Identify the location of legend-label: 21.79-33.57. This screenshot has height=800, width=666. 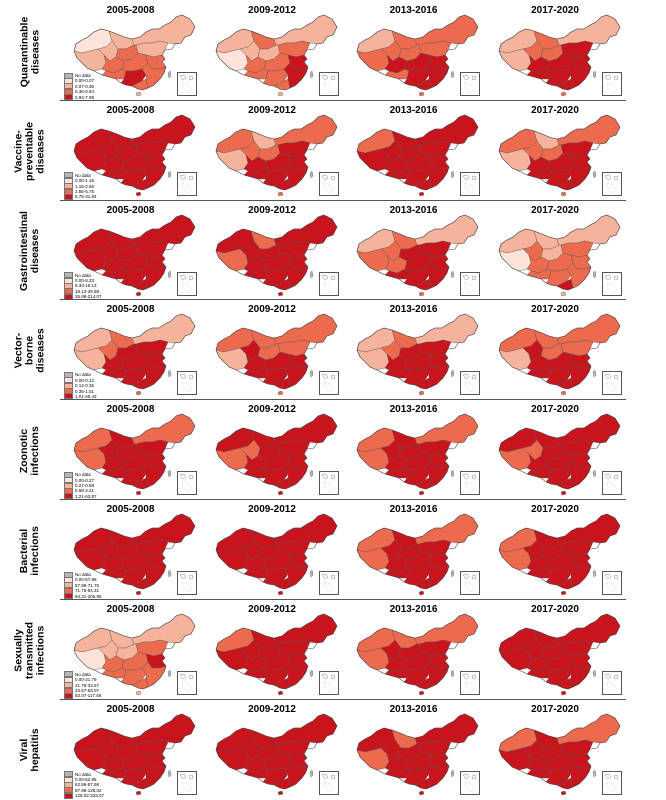
(87, 685).